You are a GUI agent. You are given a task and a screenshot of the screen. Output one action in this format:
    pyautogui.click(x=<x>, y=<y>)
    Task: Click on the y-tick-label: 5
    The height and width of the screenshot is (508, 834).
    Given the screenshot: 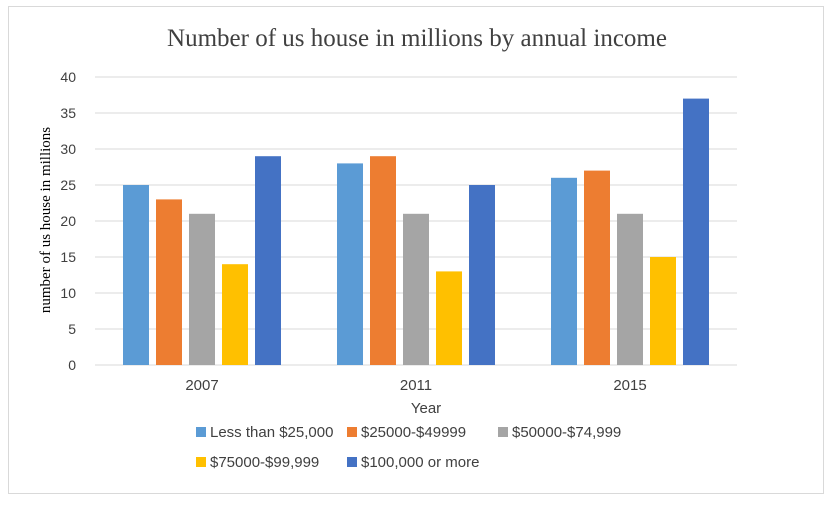 What is the action you would take?
    pyautogui.click(x=72, y=329)
    